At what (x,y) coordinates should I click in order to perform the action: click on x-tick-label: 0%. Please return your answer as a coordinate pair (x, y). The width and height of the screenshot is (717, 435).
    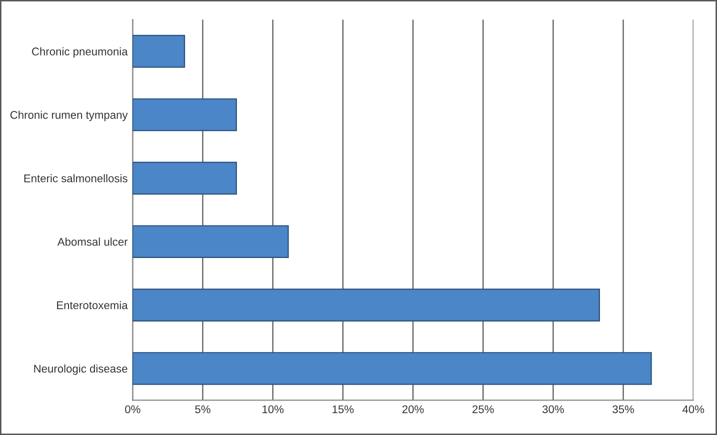
    Looking at the image, I should click on (132, 409).